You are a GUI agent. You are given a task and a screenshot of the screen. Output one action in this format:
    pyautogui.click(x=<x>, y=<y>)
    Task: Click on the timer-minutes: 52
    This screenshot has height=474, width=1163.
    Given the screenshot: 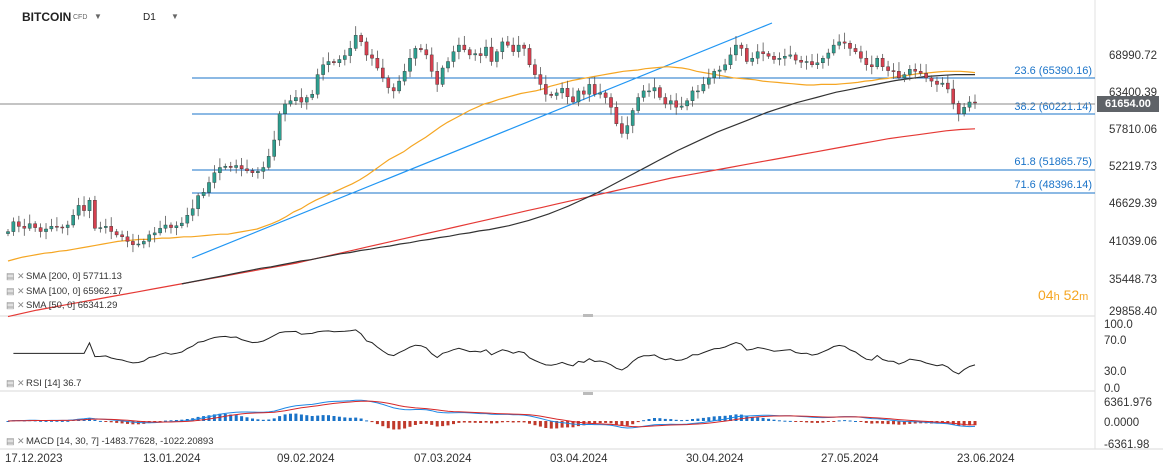 What is the action you would take?
    pyautogui.click(x=1071, y=295)
    